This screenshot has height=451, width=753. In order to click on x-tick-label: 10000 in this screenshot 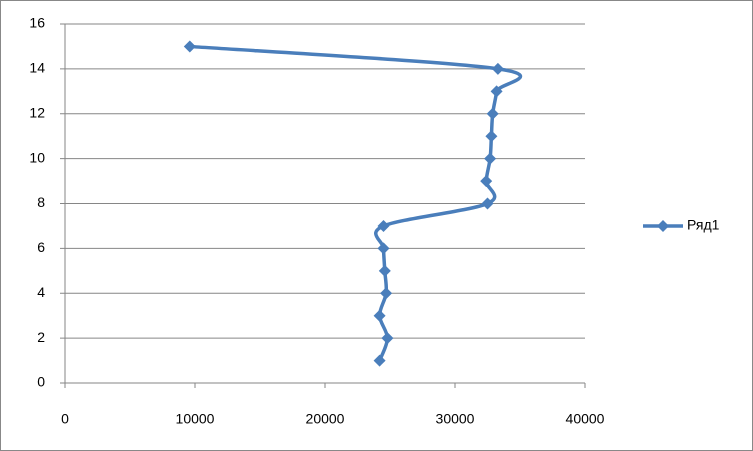, I will do `click(195, 419)`.